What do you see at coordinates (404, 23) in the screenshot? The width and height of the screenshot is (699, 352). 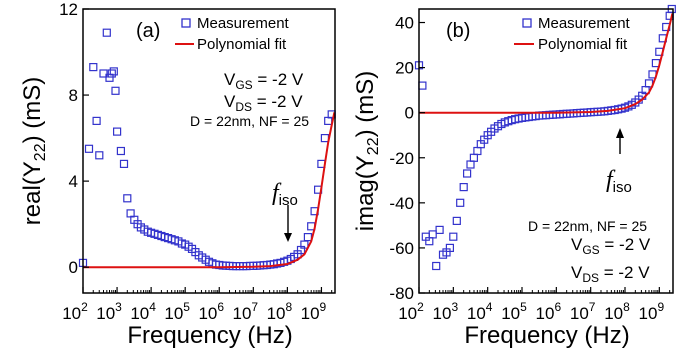 I see `y-tick-label: 40` at bounding box center [404, 23].